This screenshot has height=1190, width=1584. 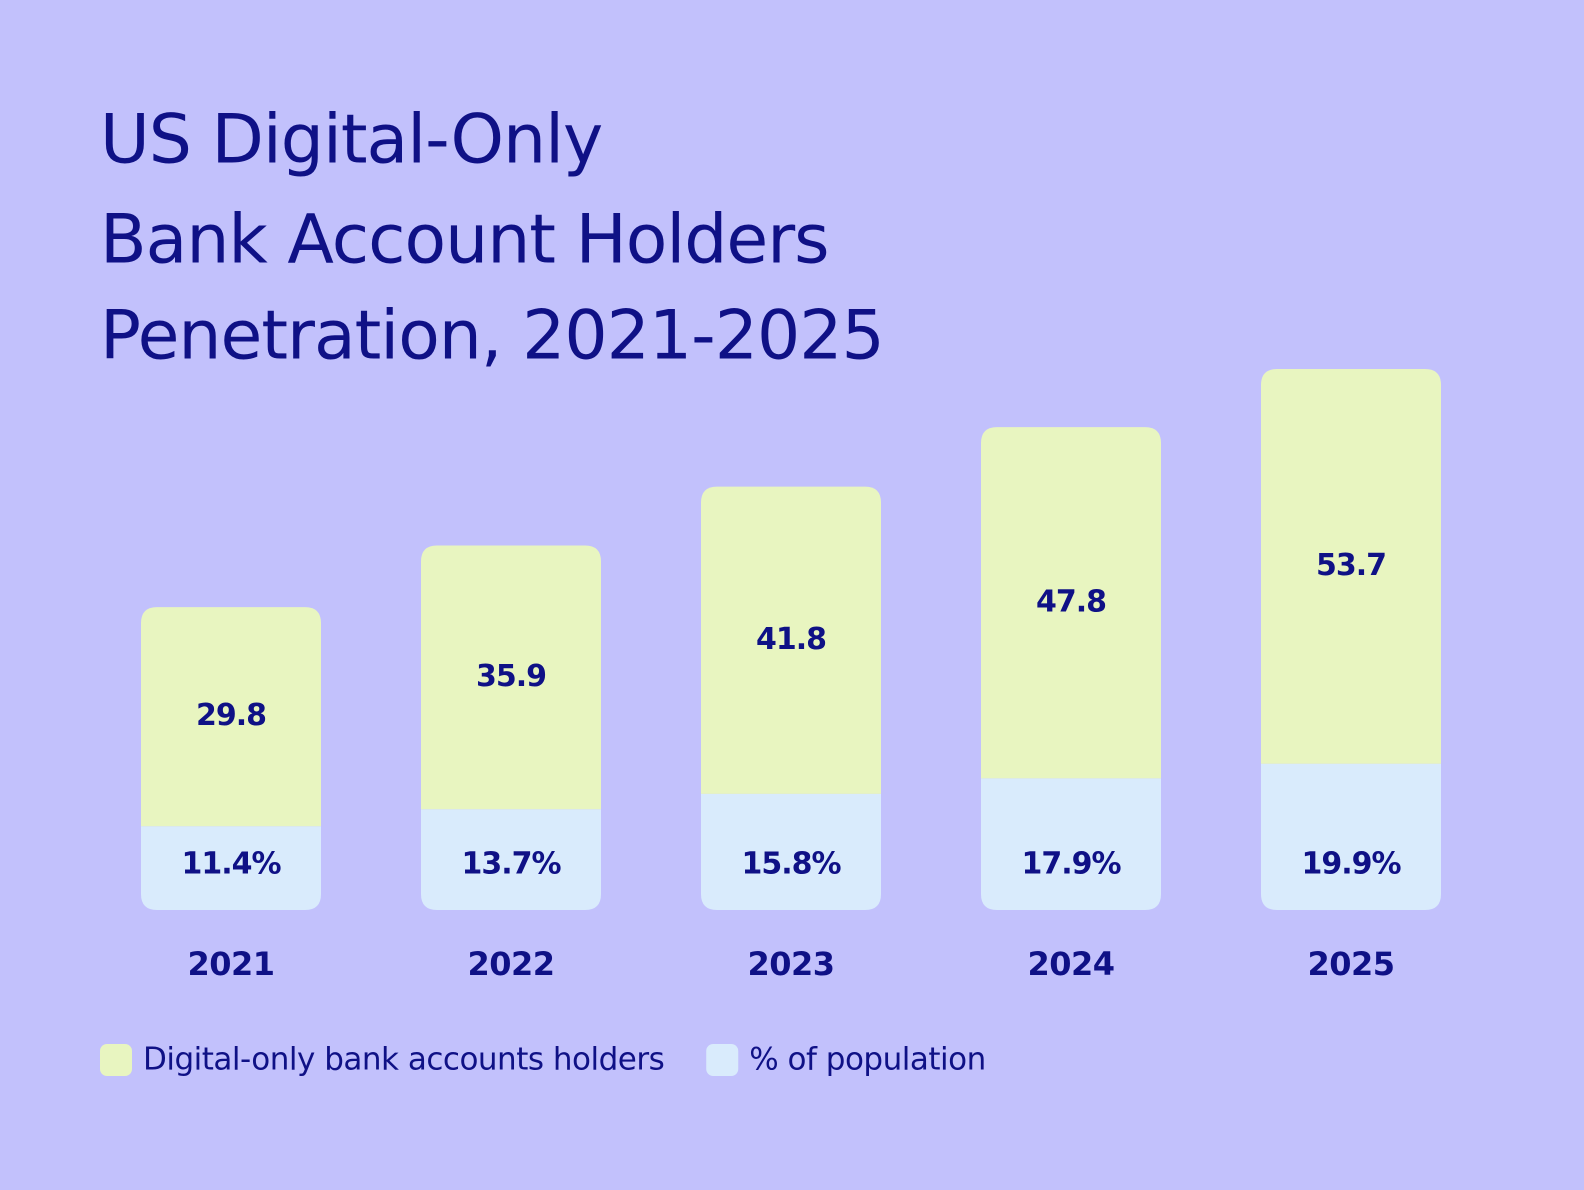 I want to click on value-label: 47.8, so click(x=1071, y=601).